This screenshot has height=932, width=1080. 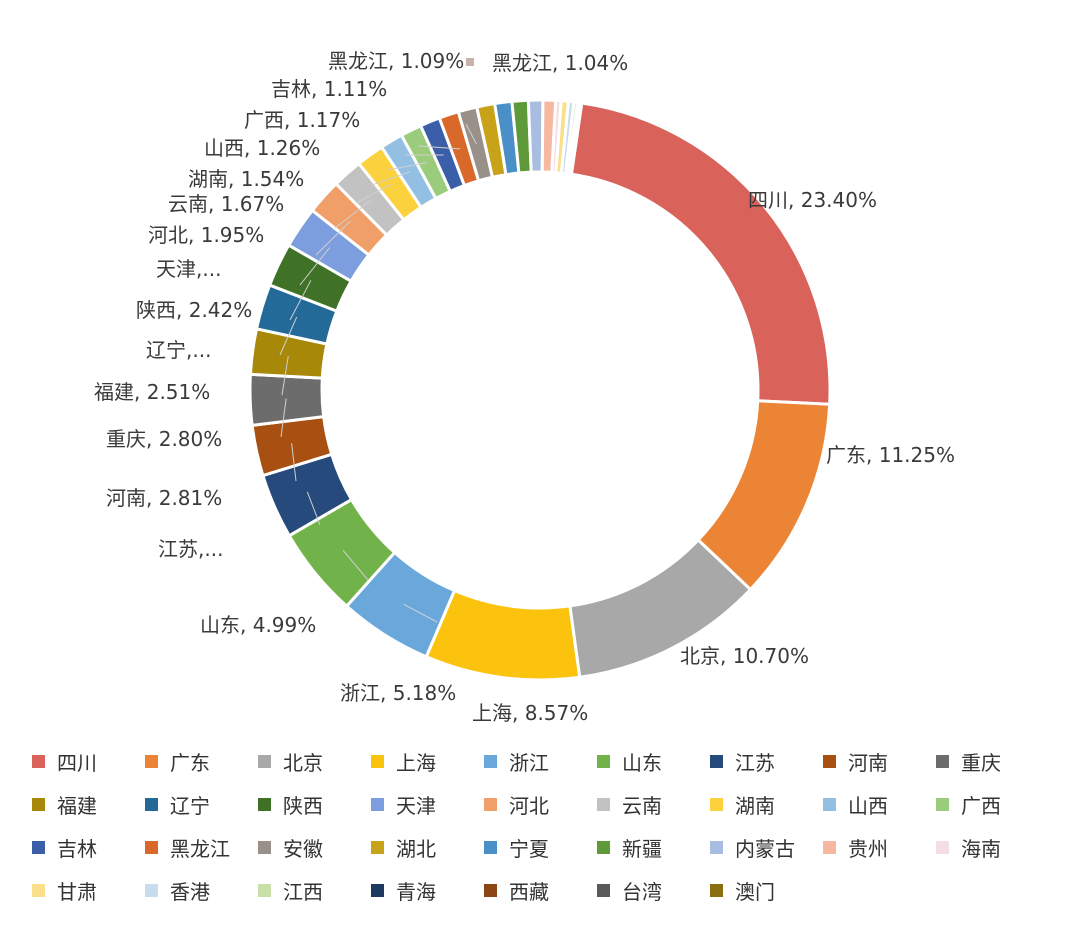 What do you see at coordinates (427, 761) in the screenshot?
I see `legend-item-4: 上海` at bounding box center [427, 761].